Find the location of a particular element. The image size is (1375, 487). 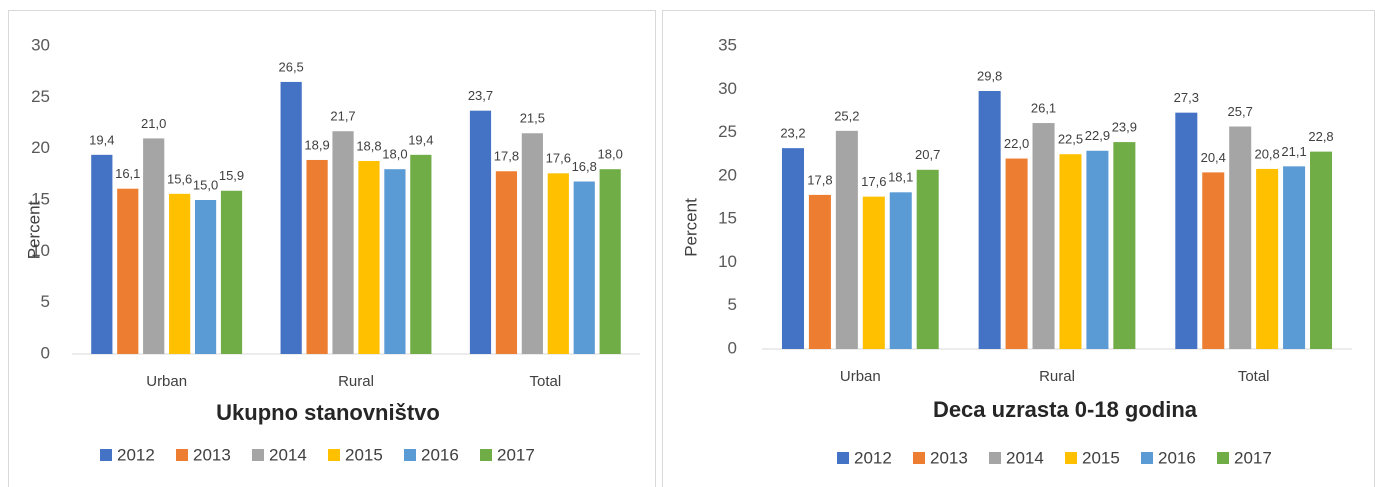

legend-label: 2012 is located at coordinates (136, 454).